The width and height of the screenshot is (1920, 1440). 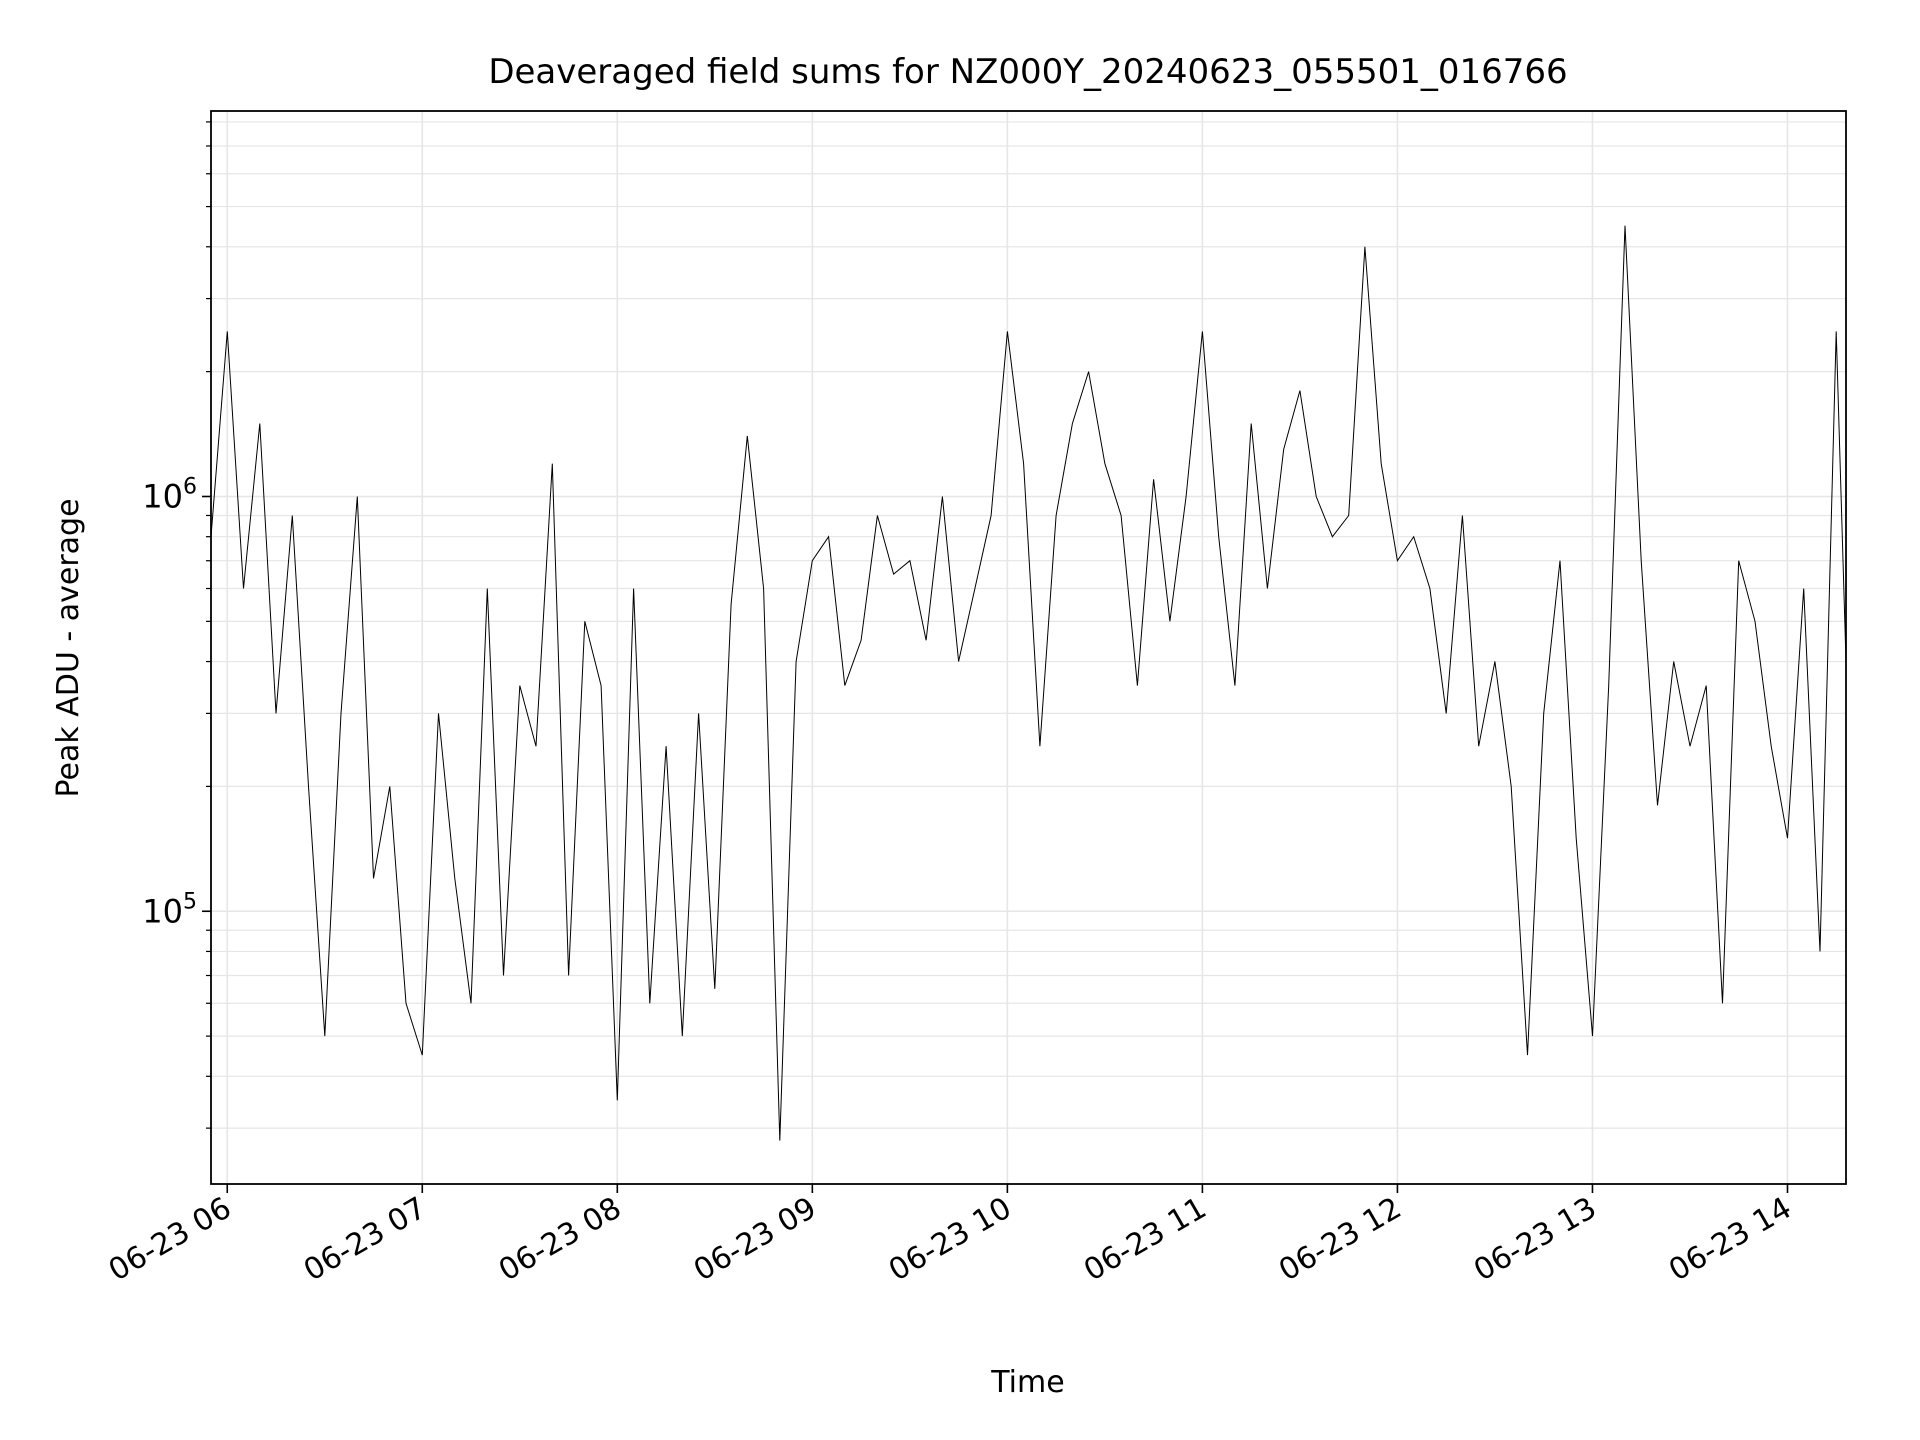 What do you see at coordinates (68, 647) in the screenshot?
I see `y-axis-label: Peak ADU - average` at bounding box center [68, 647].